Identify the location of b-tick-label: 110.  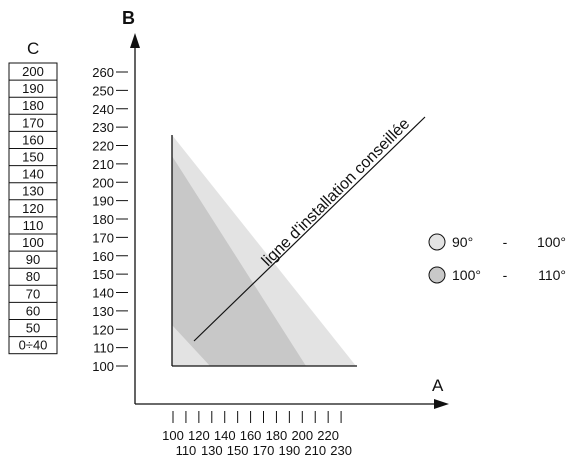
(103, 348).